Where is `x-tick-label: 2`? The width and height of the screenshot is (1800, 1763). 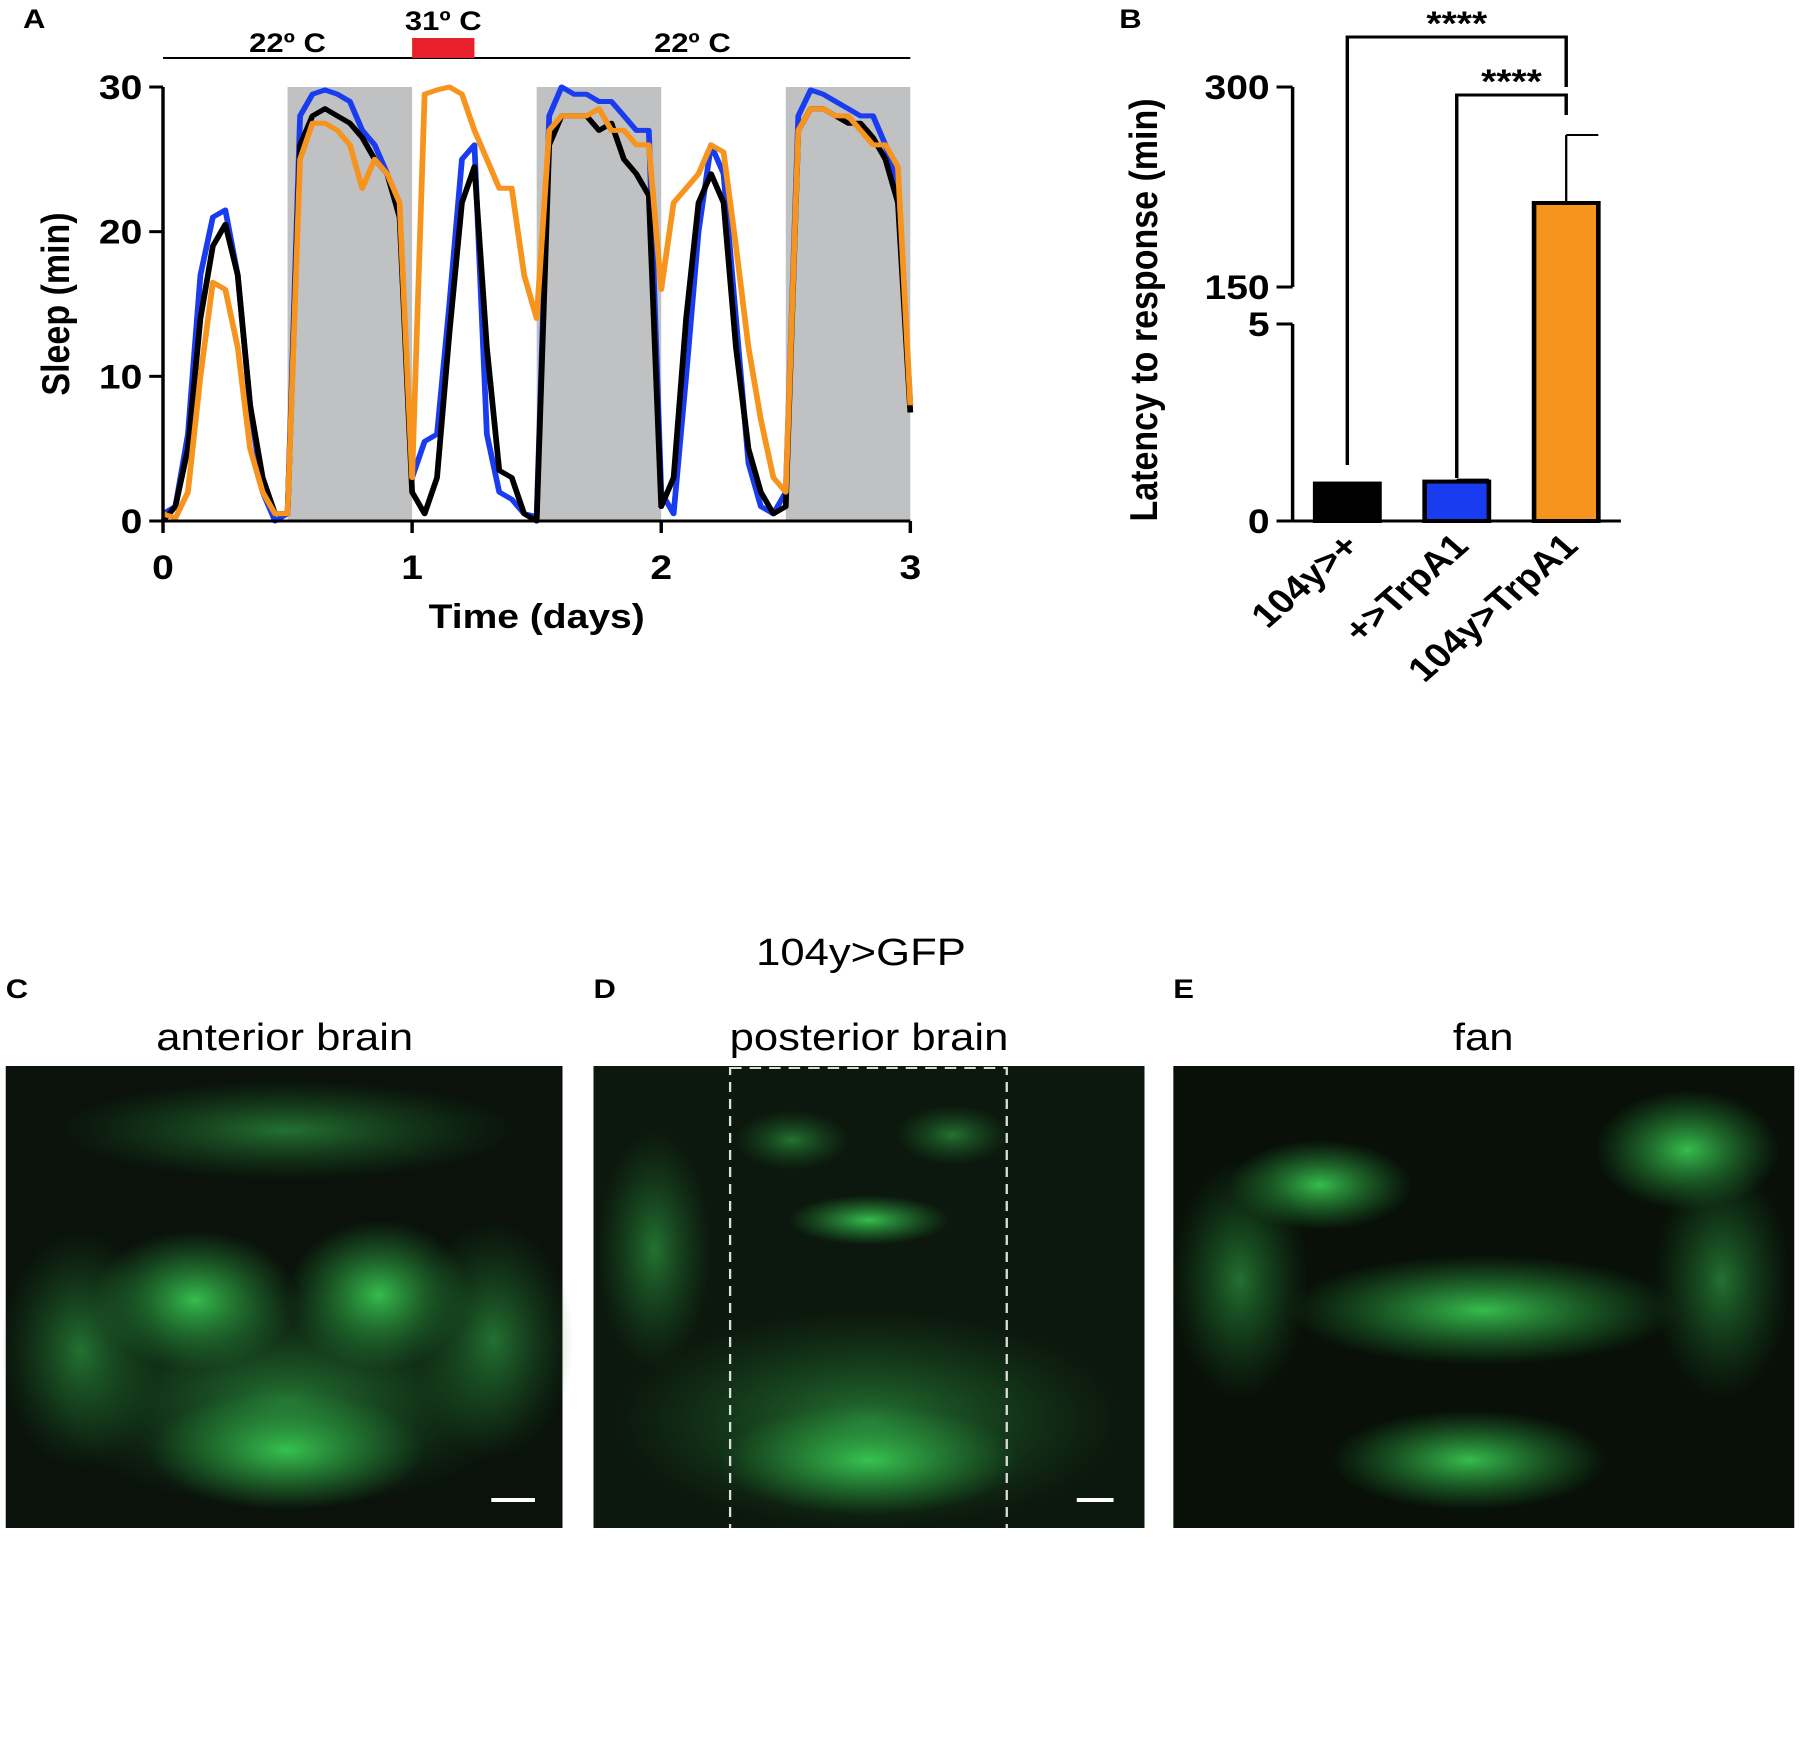
x-tick-label: 2 is located at coordinates (661, 567).